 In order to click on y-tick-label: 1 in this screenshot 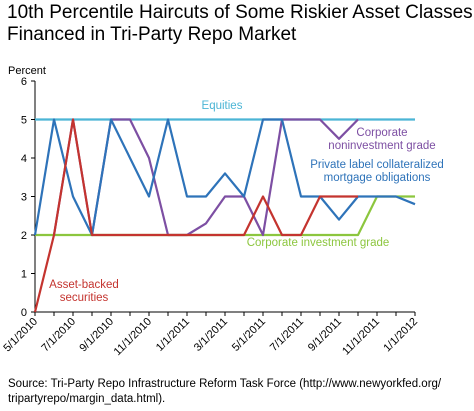, I will do `click(24, 275)`.